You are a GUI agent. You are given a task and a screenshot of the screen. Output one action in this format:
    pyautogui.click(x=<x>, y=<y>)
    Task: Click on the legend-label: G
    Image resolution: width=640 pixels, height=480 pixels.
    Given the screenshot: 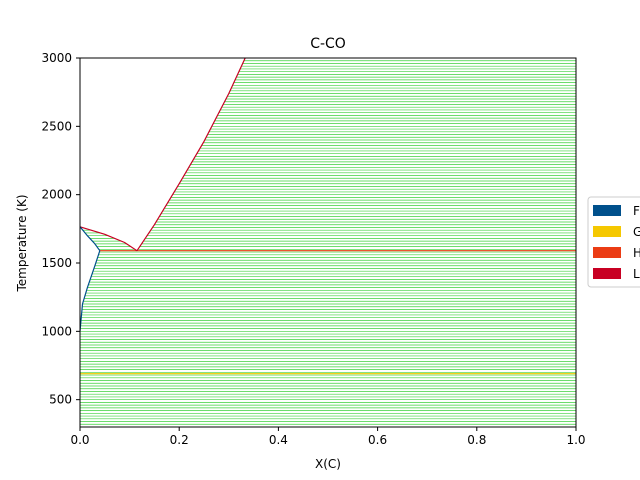 What is the action you would take?
    pyautogui.click(x=636, y=232)
    